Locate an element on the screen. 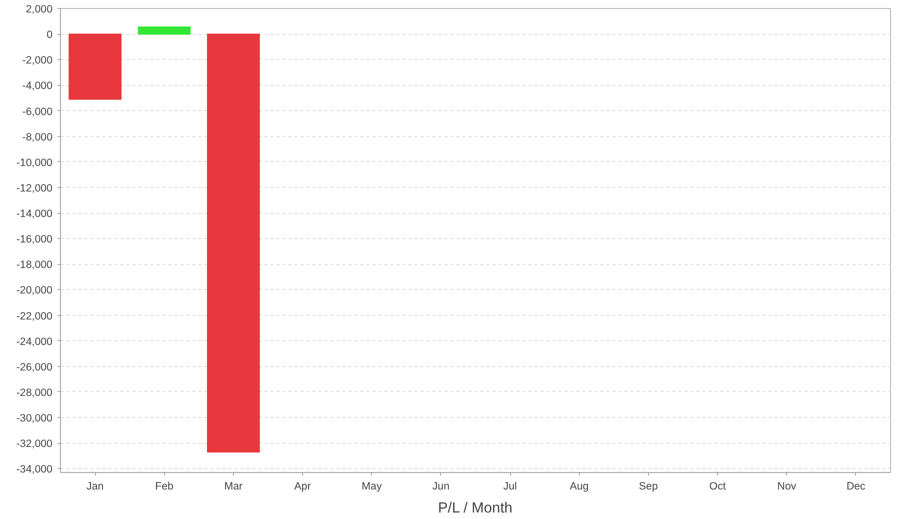 Image resolution: width=900 pixels, height=519 pixels. x-tick-label: Apr is located at coordinates (303, 486).